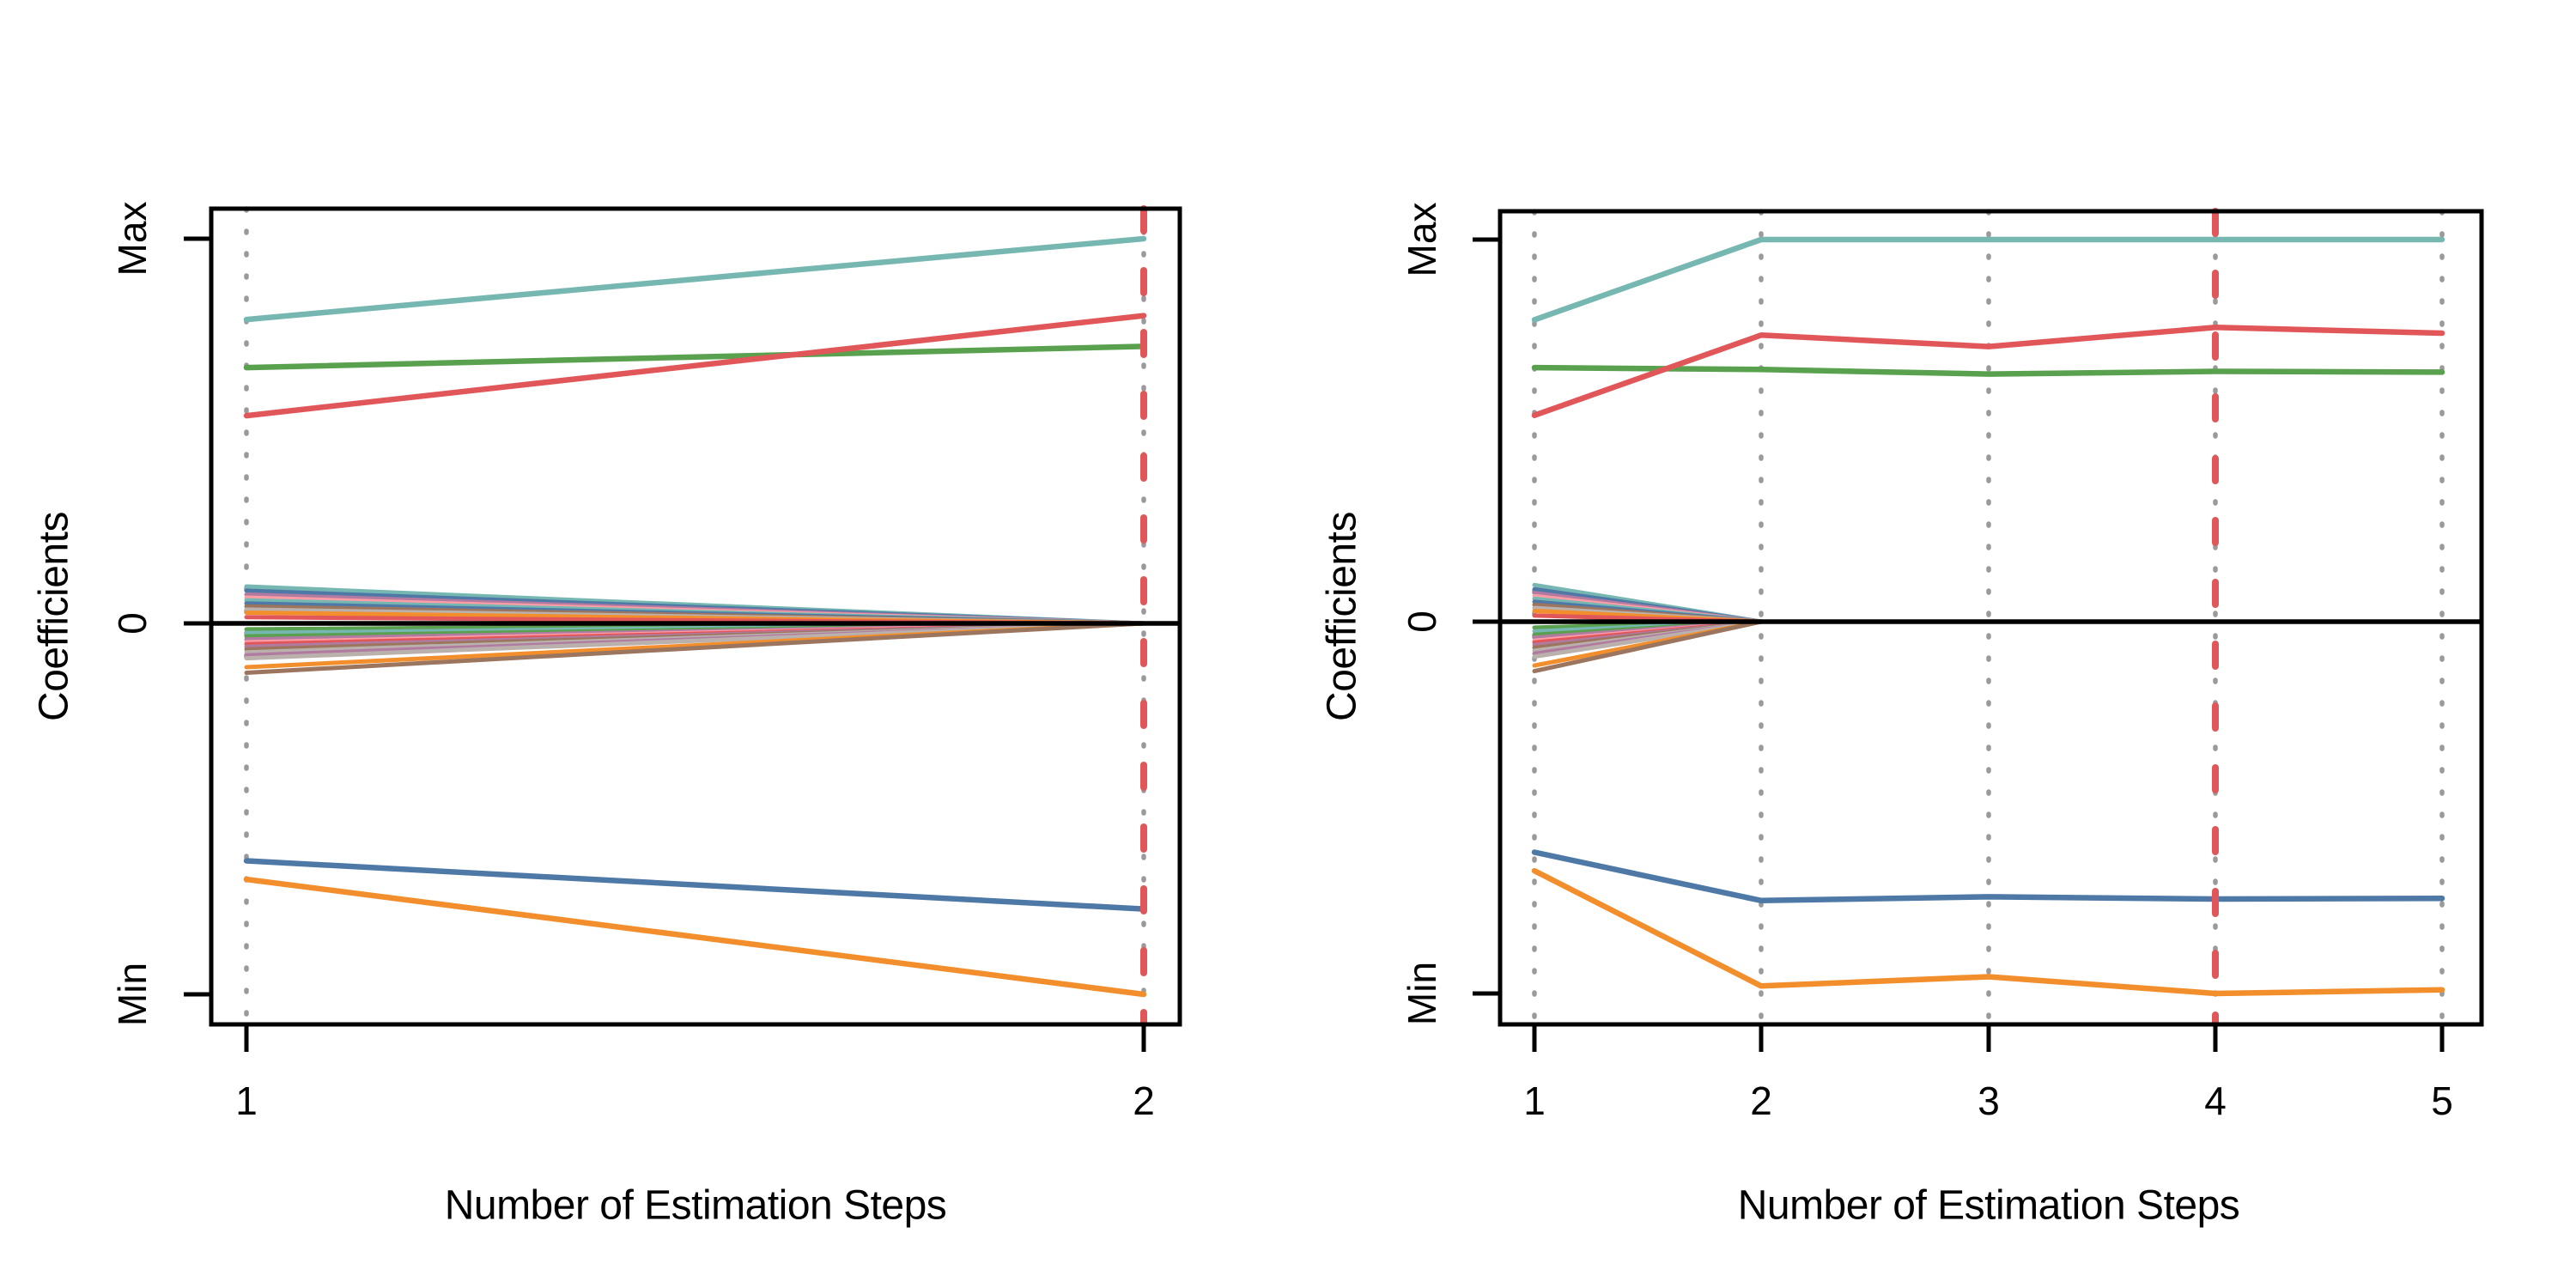 The image size is (2576, 1288). What do you see at coordinates (695, 1206) in the screenshot?
I see `left-plot-x-axis-title: Number of Estimation Steps` at bounding box center [695, 1206].